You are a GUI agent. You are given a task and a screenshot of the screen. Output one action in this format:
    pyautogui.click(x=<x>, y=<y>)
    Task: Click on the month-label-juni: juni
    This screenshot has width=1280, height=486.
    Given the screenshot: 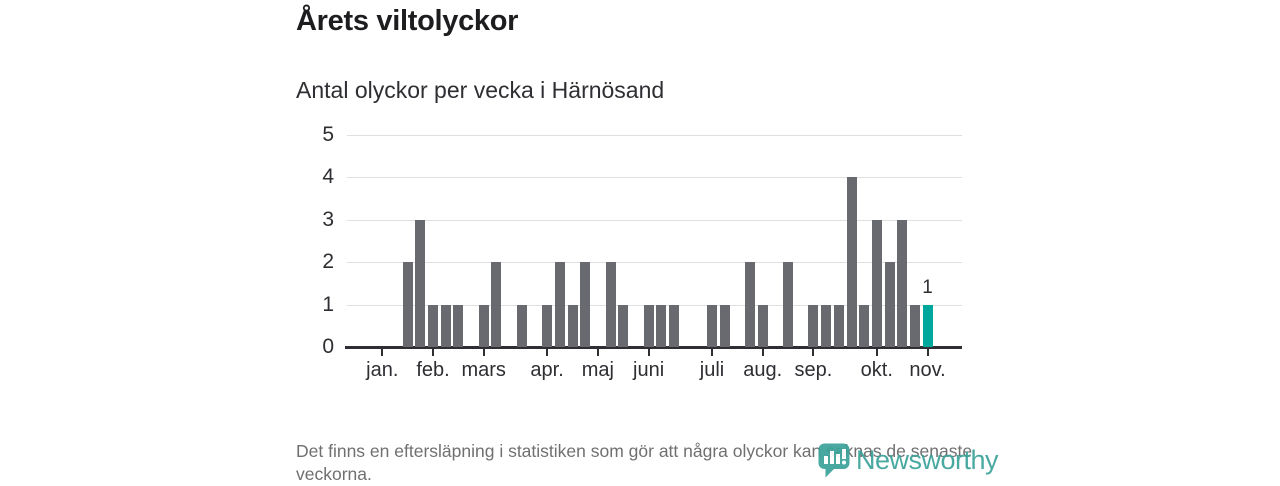 What is the action you would take?
    pyautogui.click(x=649, y=370)
    